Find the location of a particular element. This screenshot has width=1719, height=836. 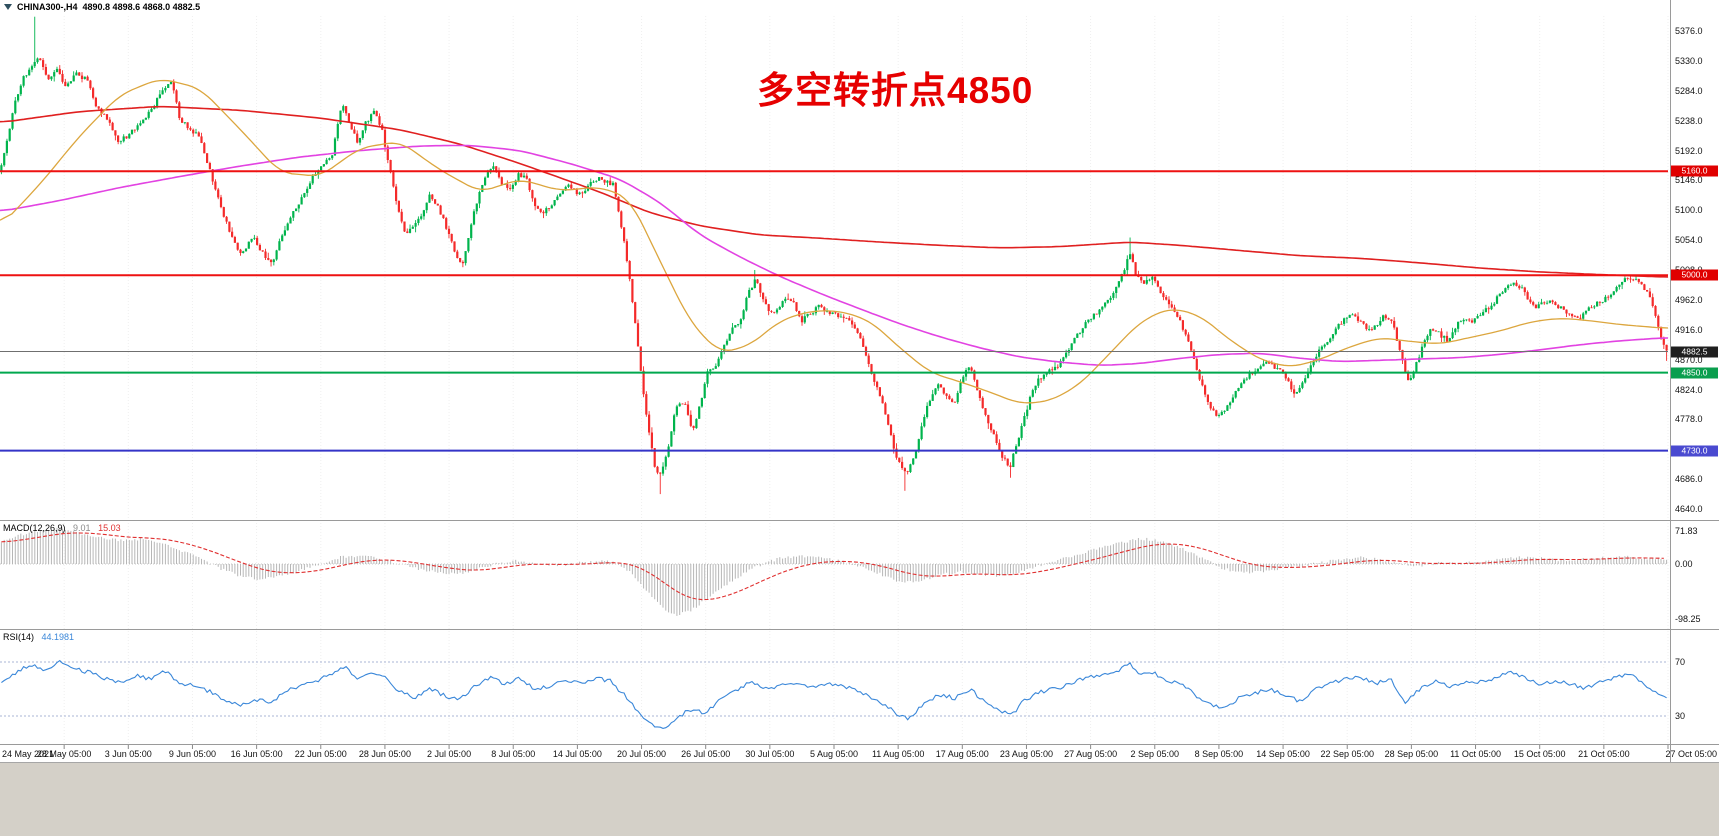

time-axis-label: 5 Aug 05:00 is located at coordinates (834, 754).